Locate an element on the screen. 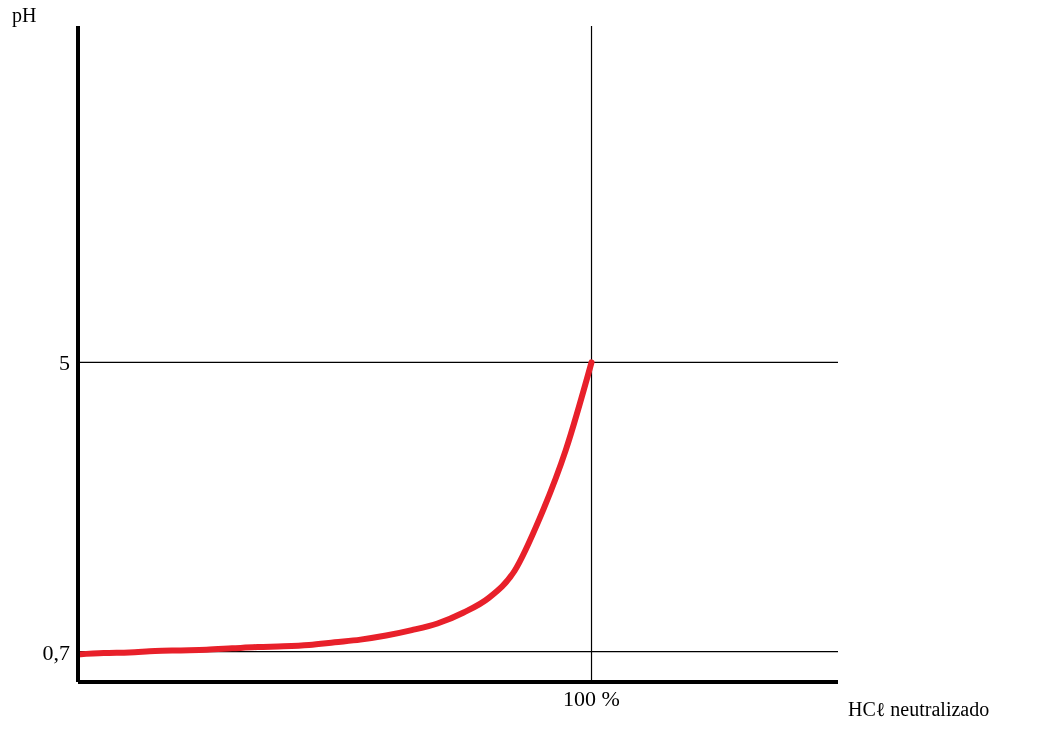 This screenshot has height=740, width=1046. x-tick-label: 100 % is located at coordinates (591, 698).